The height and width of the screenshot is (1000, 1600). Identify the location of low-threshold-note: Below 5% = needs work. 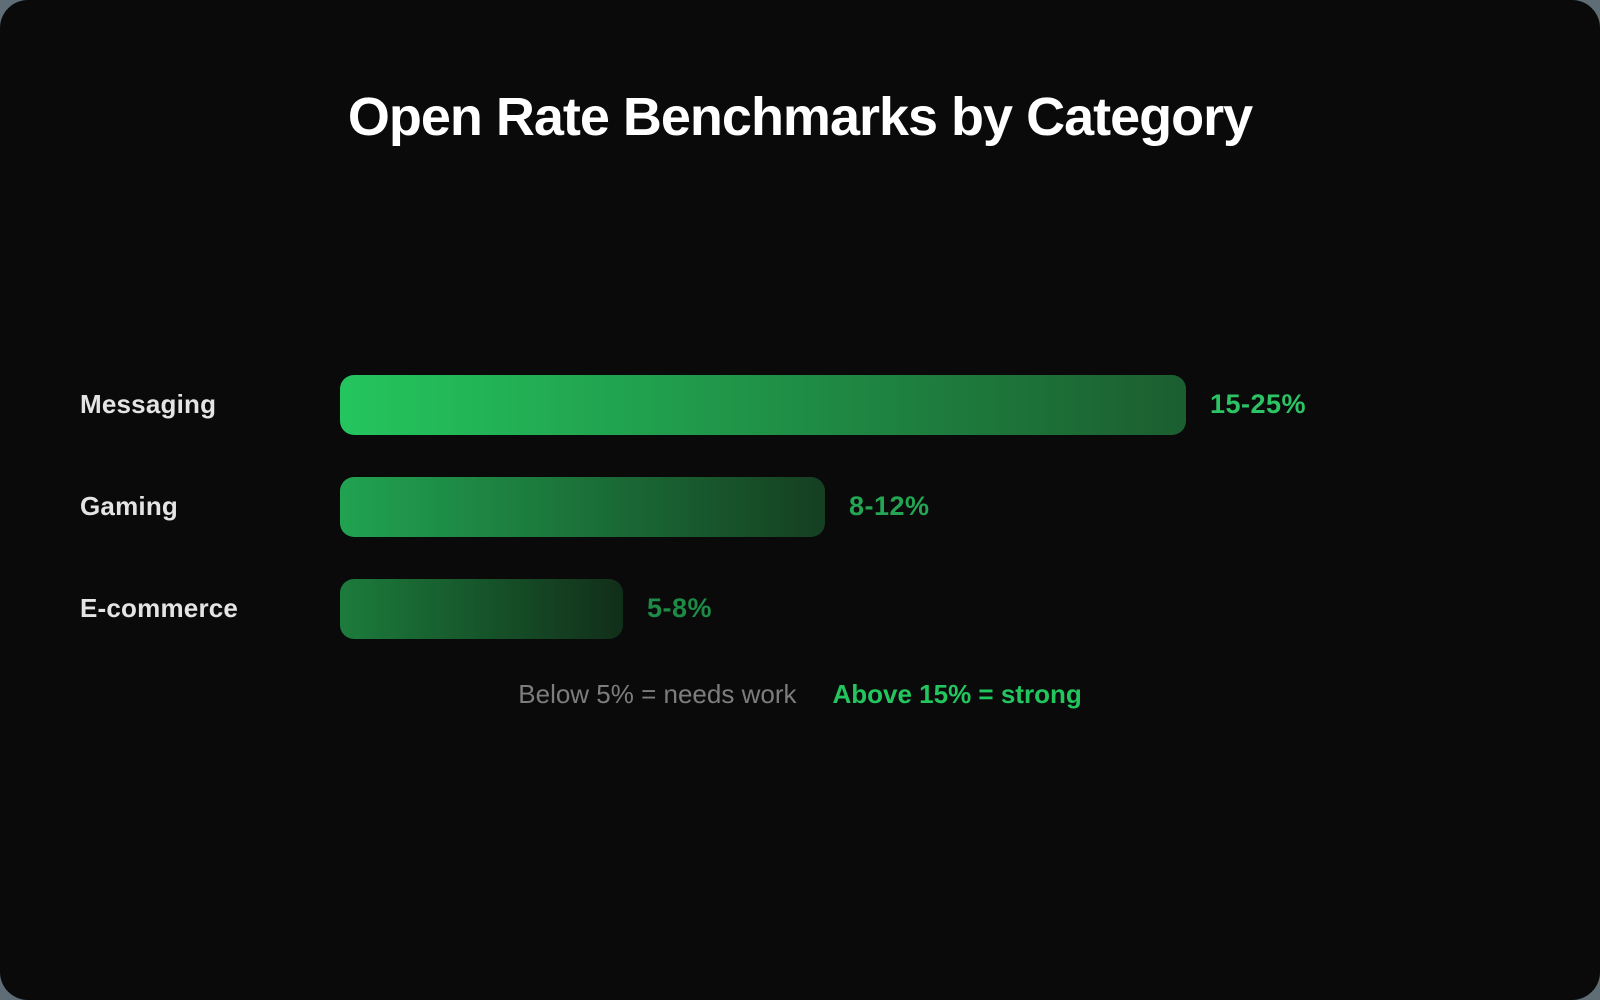
(657, 693).